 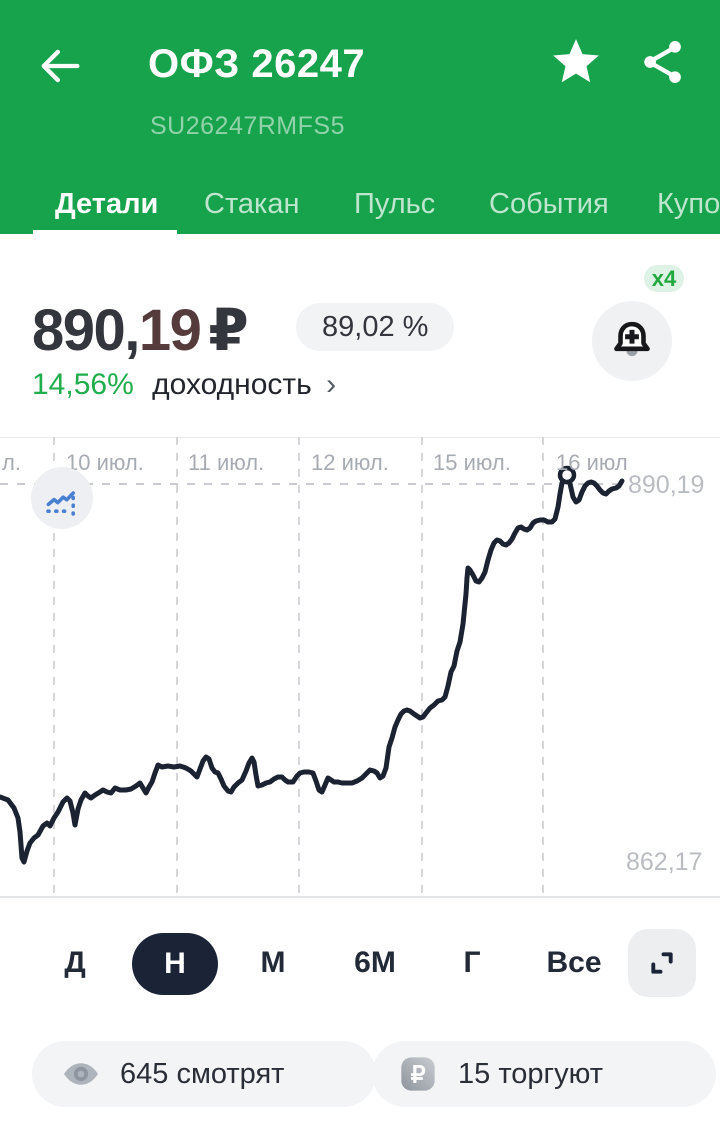 What do you see at coordinates (83, 384) in the screenshot?
I see `yield-value: 14,56%` at bounding box center [83, 384].